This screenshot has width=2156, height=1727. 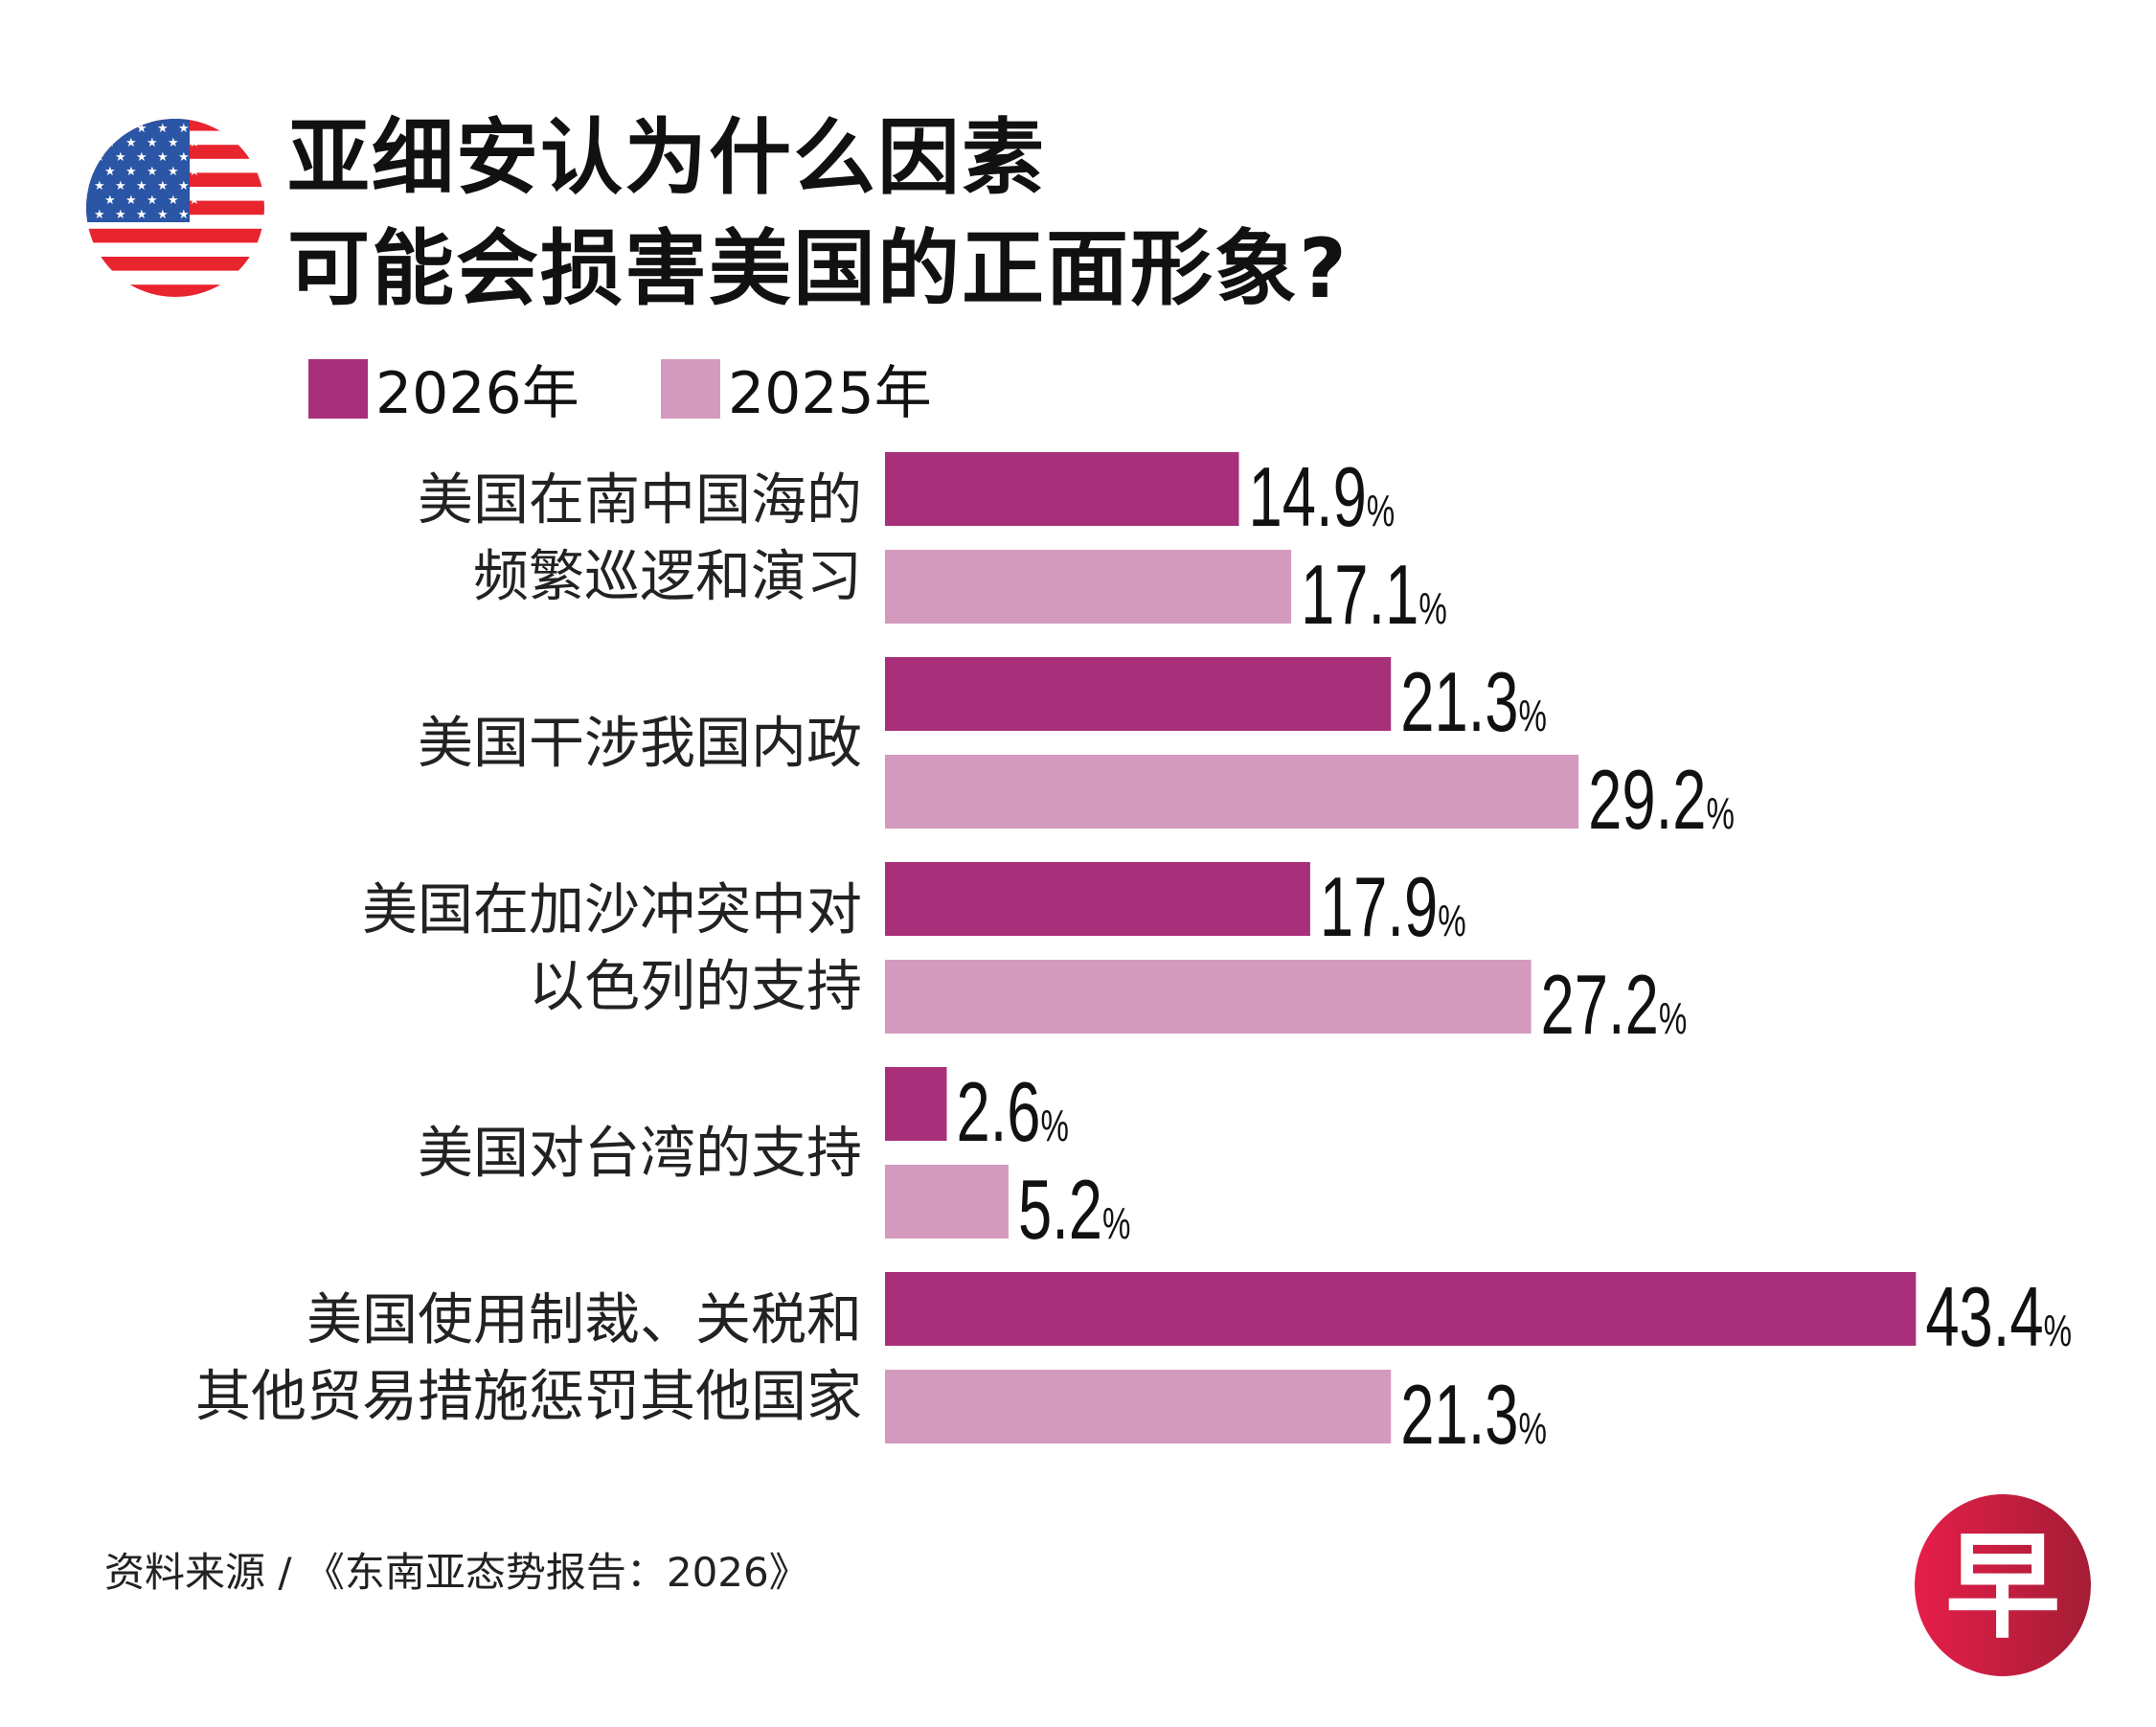 What do you see at coordinates (1998, 1318) in the screenshot?
I see `data-label: 43.4%` at bounding box center [1998, 1318].